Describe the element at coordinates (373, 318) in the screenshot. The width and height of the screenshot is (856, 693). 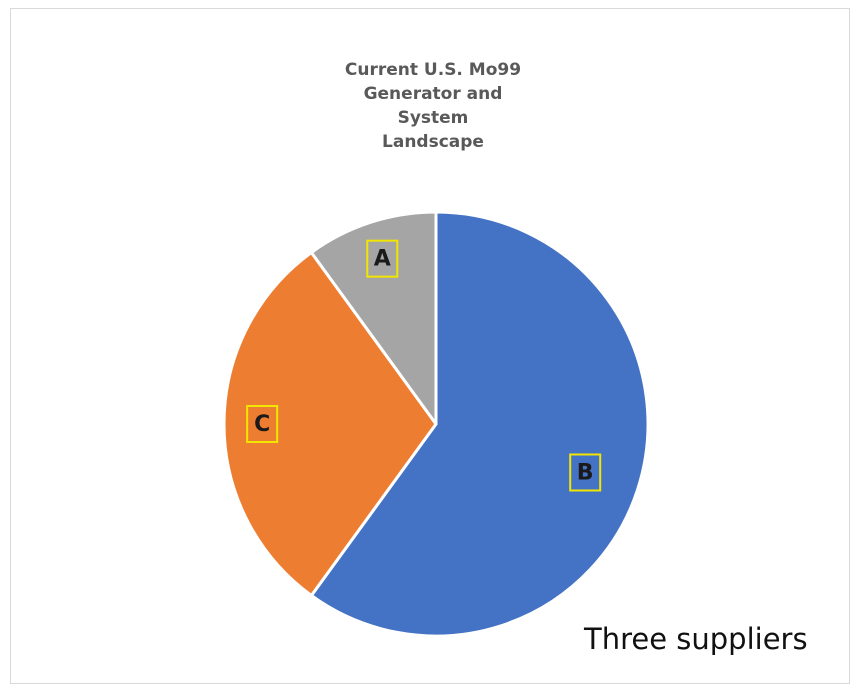
I see `pie-slice-a` at that location.